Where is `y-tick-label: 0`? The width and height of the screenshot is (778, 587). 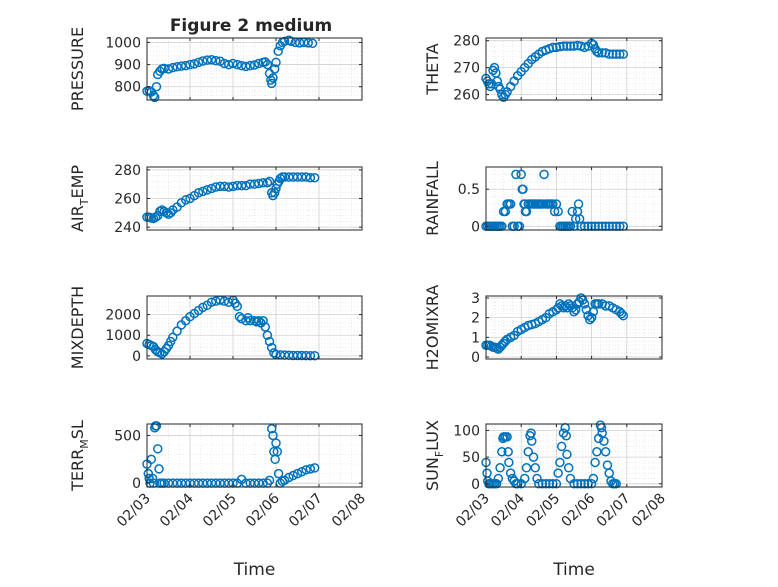 y-tick-label: 0 is located at coordinates (475, 358).